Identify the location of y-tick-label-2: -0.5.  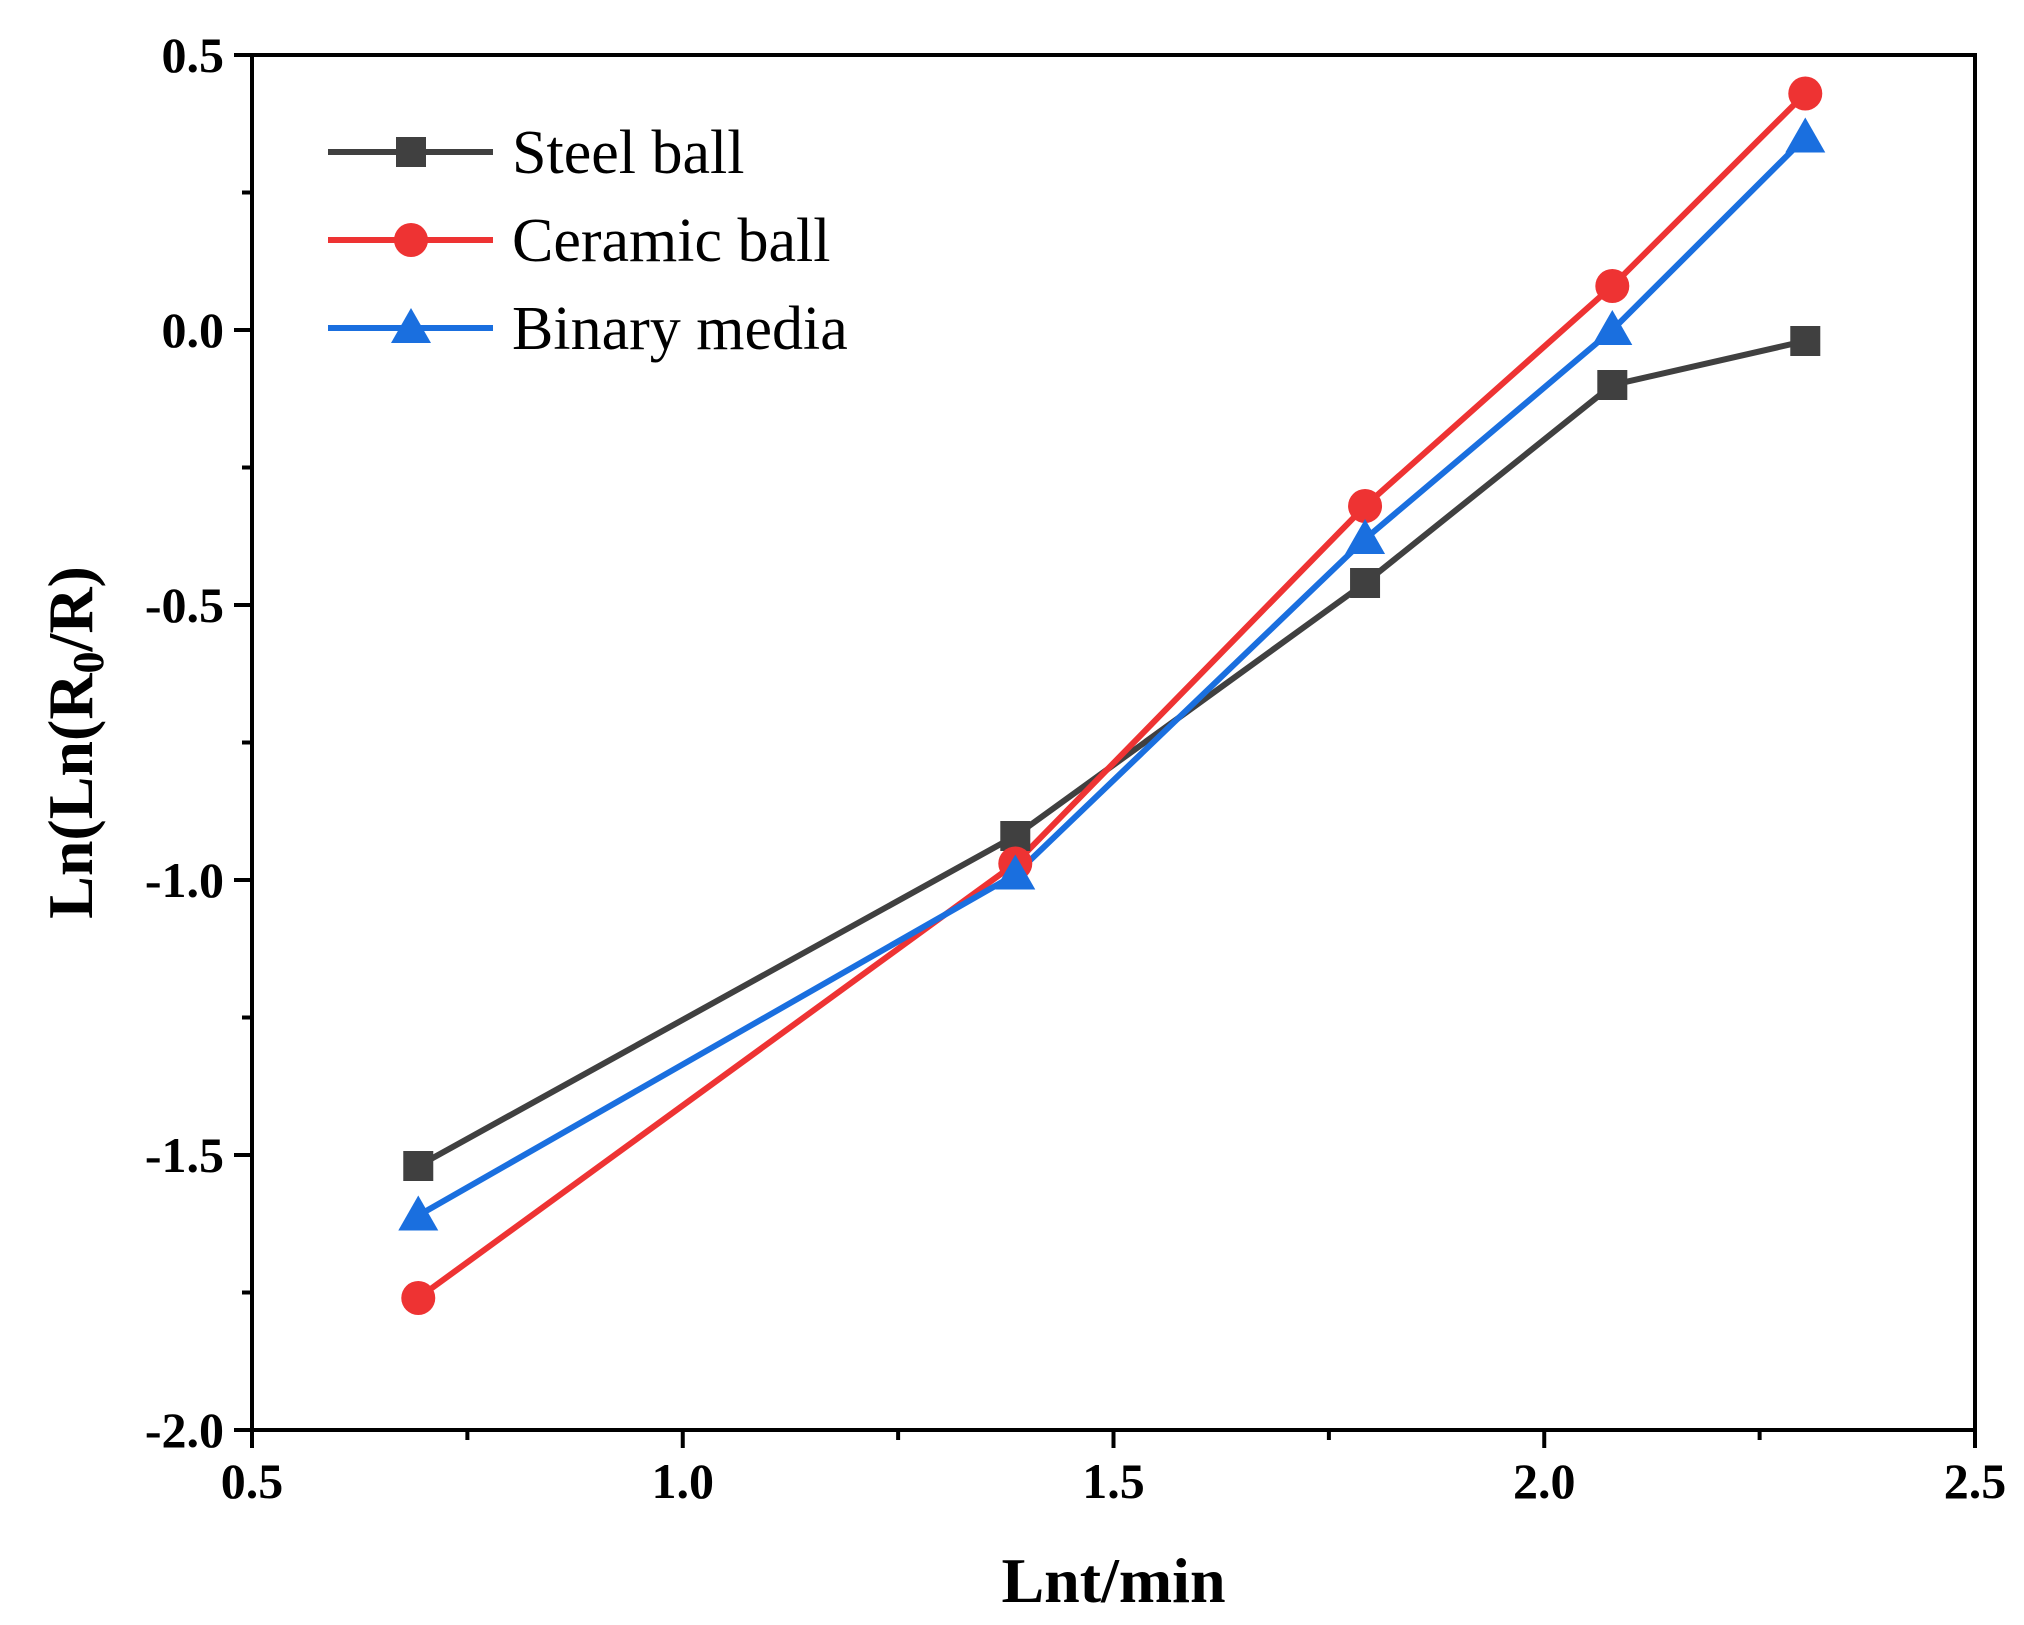
(184, 605).